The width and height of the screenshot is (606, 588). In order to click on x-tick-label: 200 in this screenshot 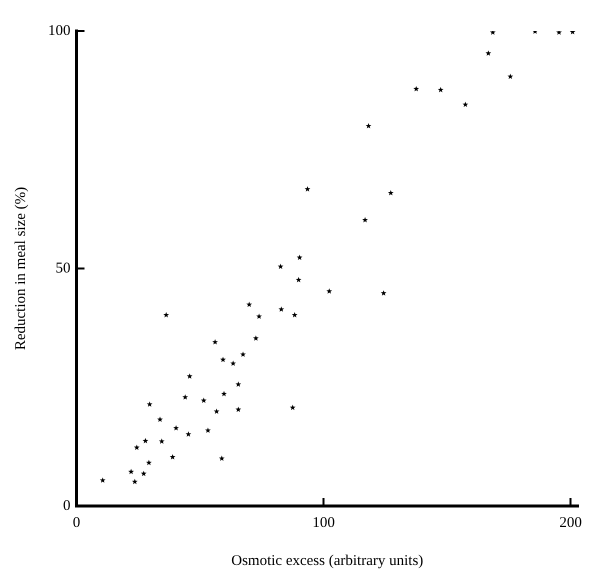, I will do `click(570, 522)`.